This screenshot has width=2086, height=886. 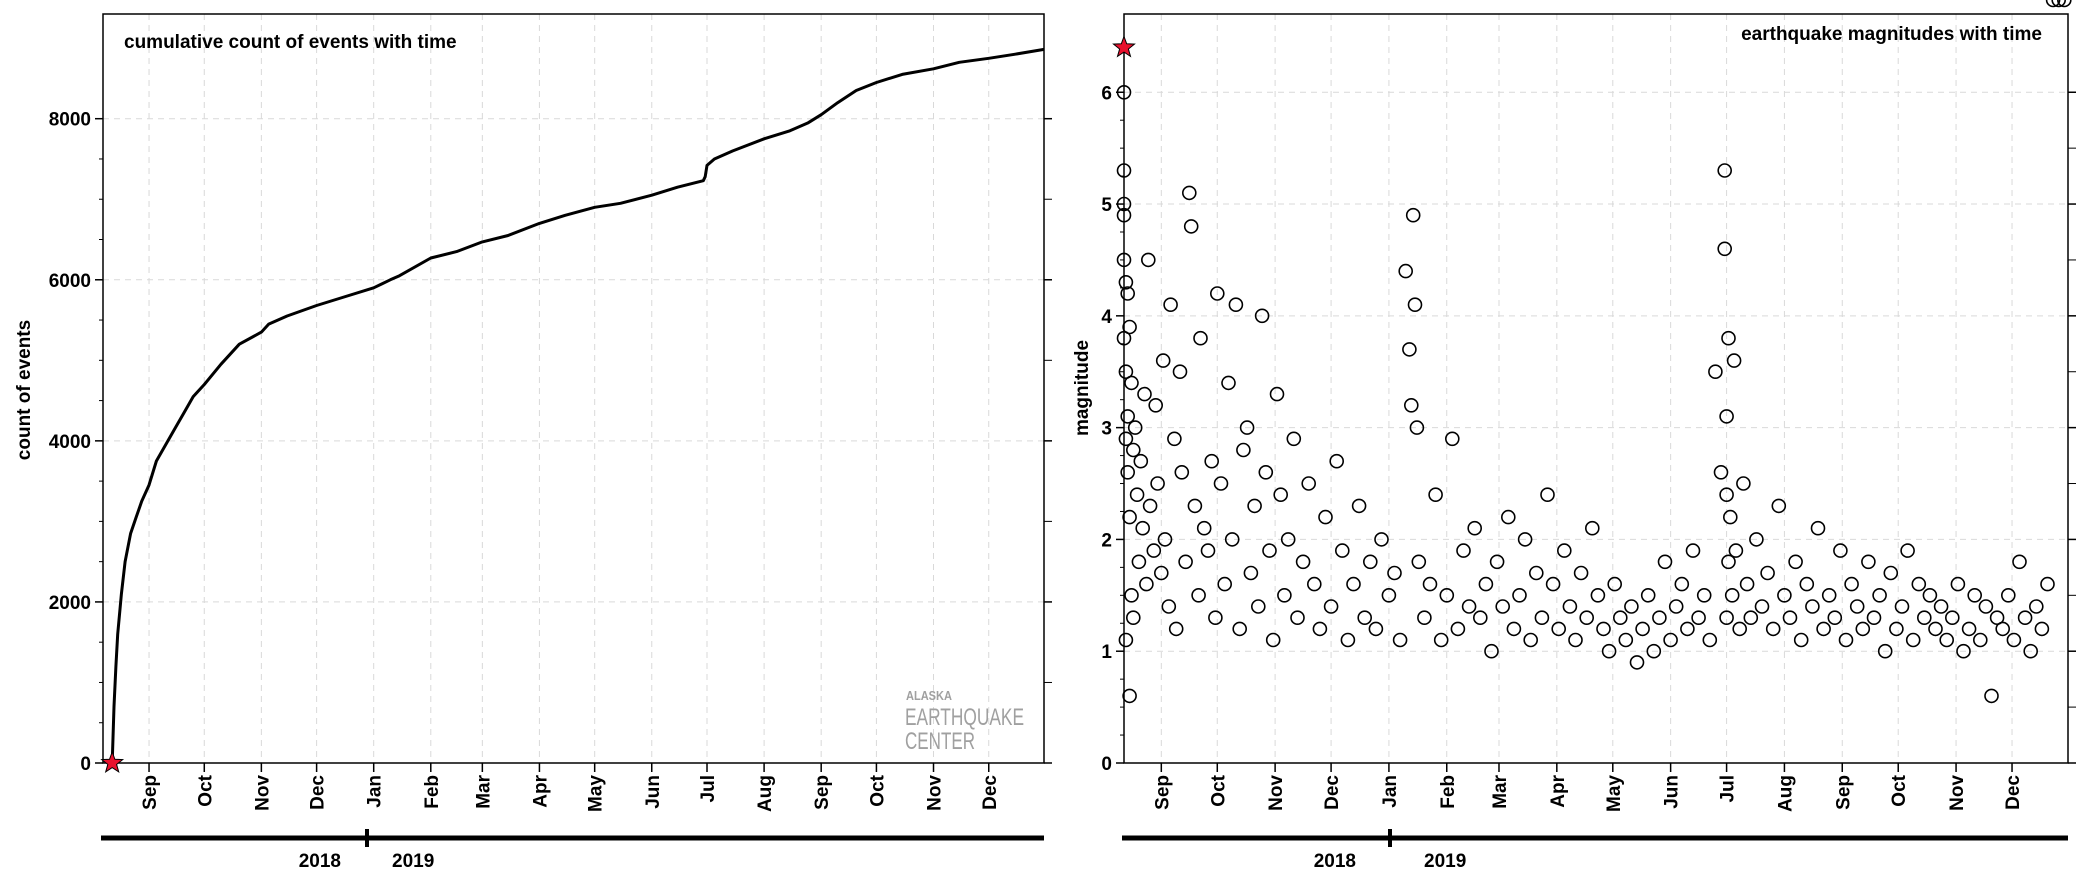 What do you see at coordinates (320, 861) in the screenshot?
I see `left-year-label-2018: 2018` at bounding box center [320, 861].